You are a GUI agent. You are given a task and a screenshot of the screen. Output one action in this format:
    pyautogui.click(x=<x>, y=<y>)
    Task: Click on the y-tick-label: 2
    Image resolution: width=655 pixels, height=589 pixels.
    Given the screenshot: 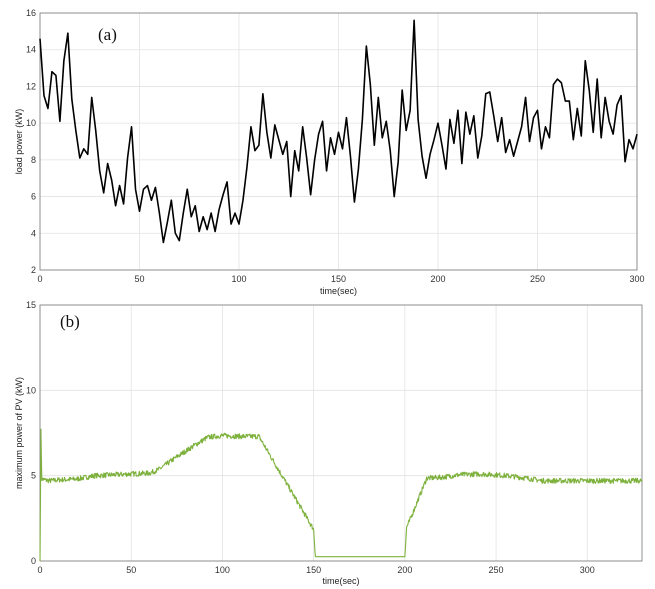 What is the action you would take?
    pyautogui.click(x=33, y=270)
    